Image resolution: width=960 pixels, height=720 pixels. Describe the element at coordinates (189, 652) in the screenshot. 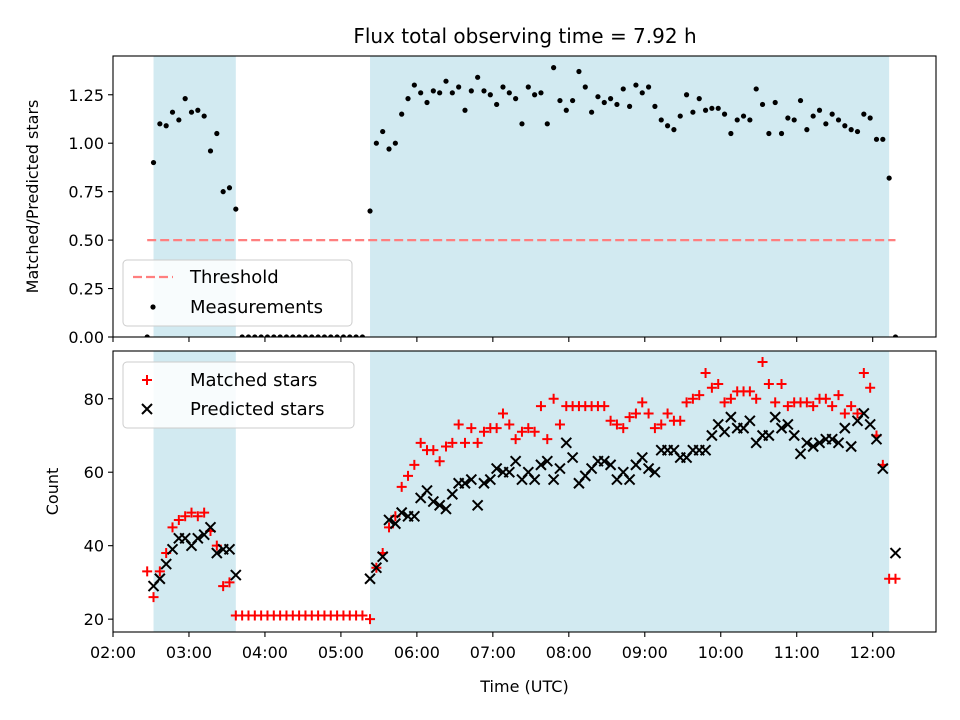

I see `x-tick-label: 03:00` at that location.